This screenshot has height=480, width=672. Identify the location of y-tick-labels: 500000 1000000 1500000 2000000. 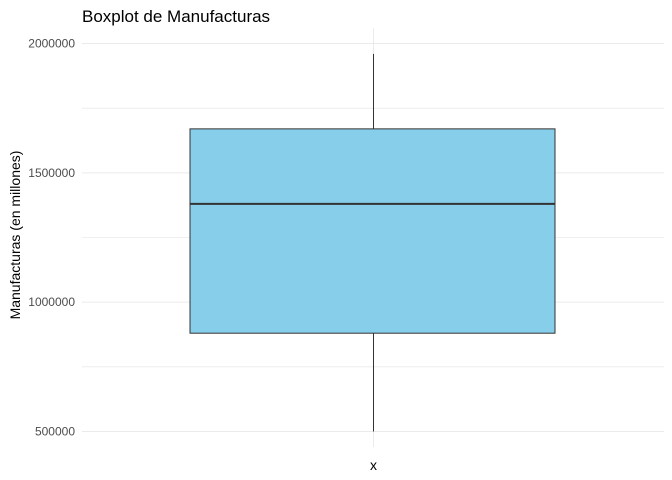
(51, 238).